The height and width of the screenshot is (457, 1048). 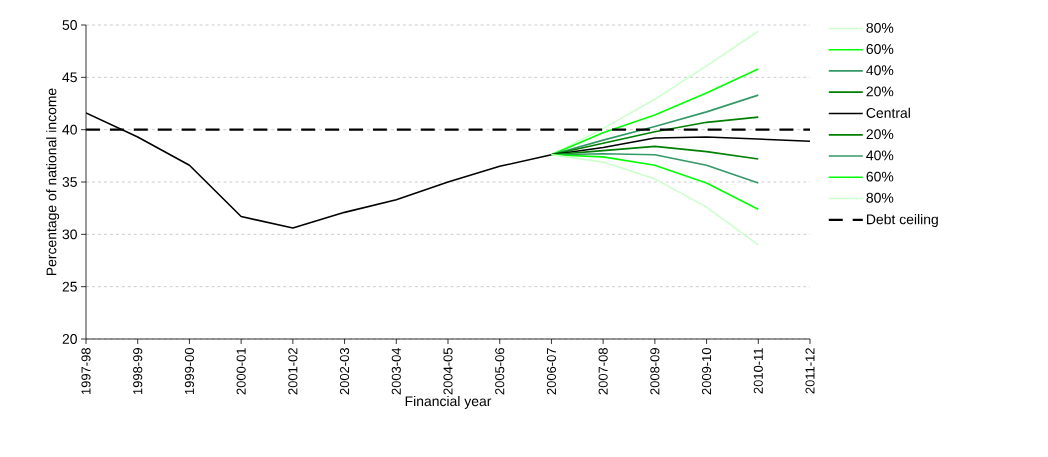 What do you see at coordinates (69, 286) in the screenshot?
I see `y-tick-label: 25` at bounding box center [69, 286].